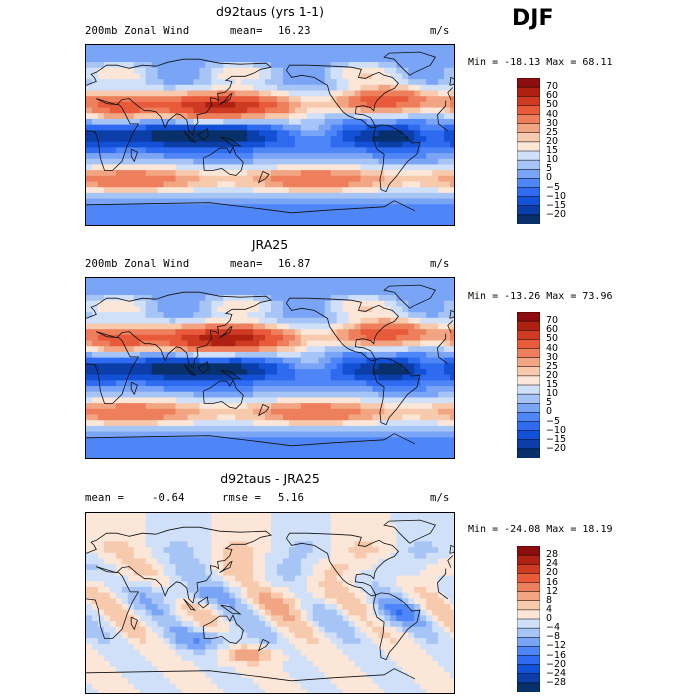  What do you see at coordinates (528, 128) in the screenshot?
I see `colorbar-box` at bounding box center [528, 128].